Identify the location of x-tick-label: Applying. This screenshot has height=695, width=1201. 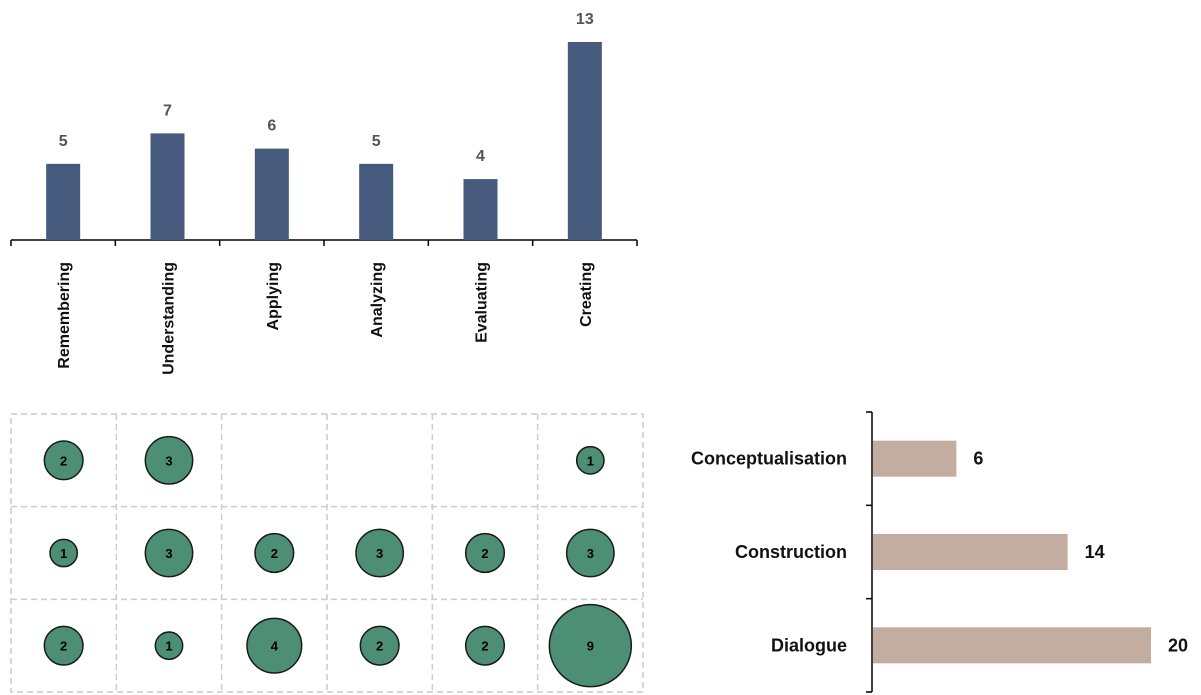
(273, 296).